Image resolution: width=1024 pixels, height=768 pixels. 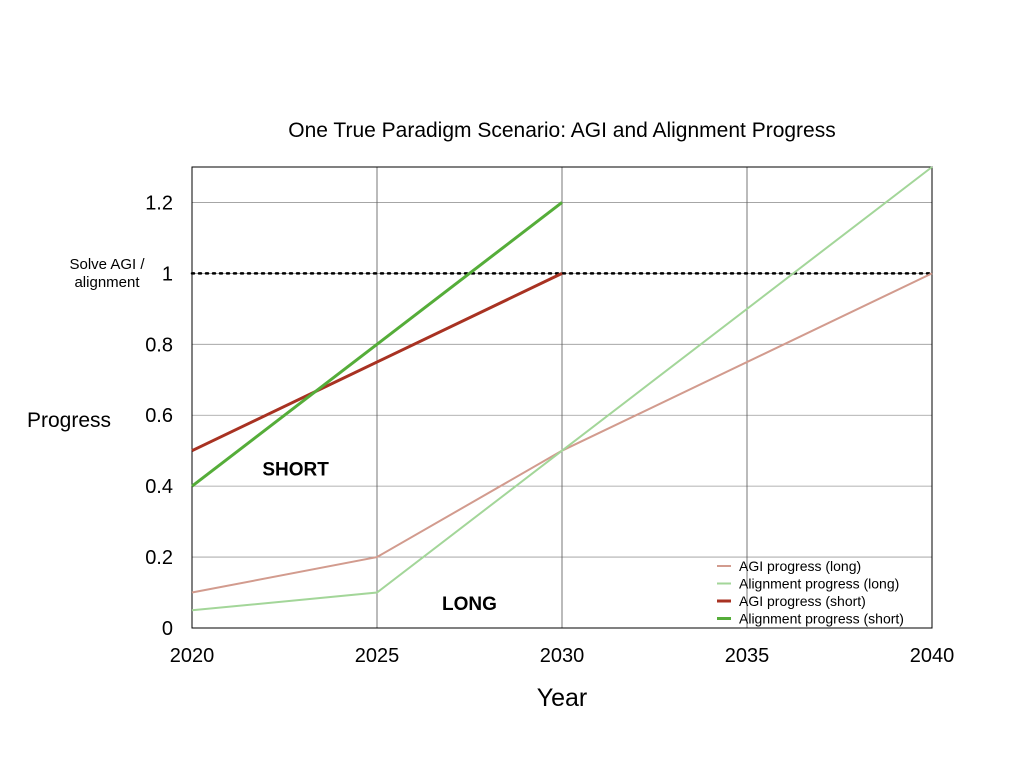 What do you see at coordinates (69, 420) in the screenshot?
I see `y-axis-label: Progress` at bounding box center [69, 420].